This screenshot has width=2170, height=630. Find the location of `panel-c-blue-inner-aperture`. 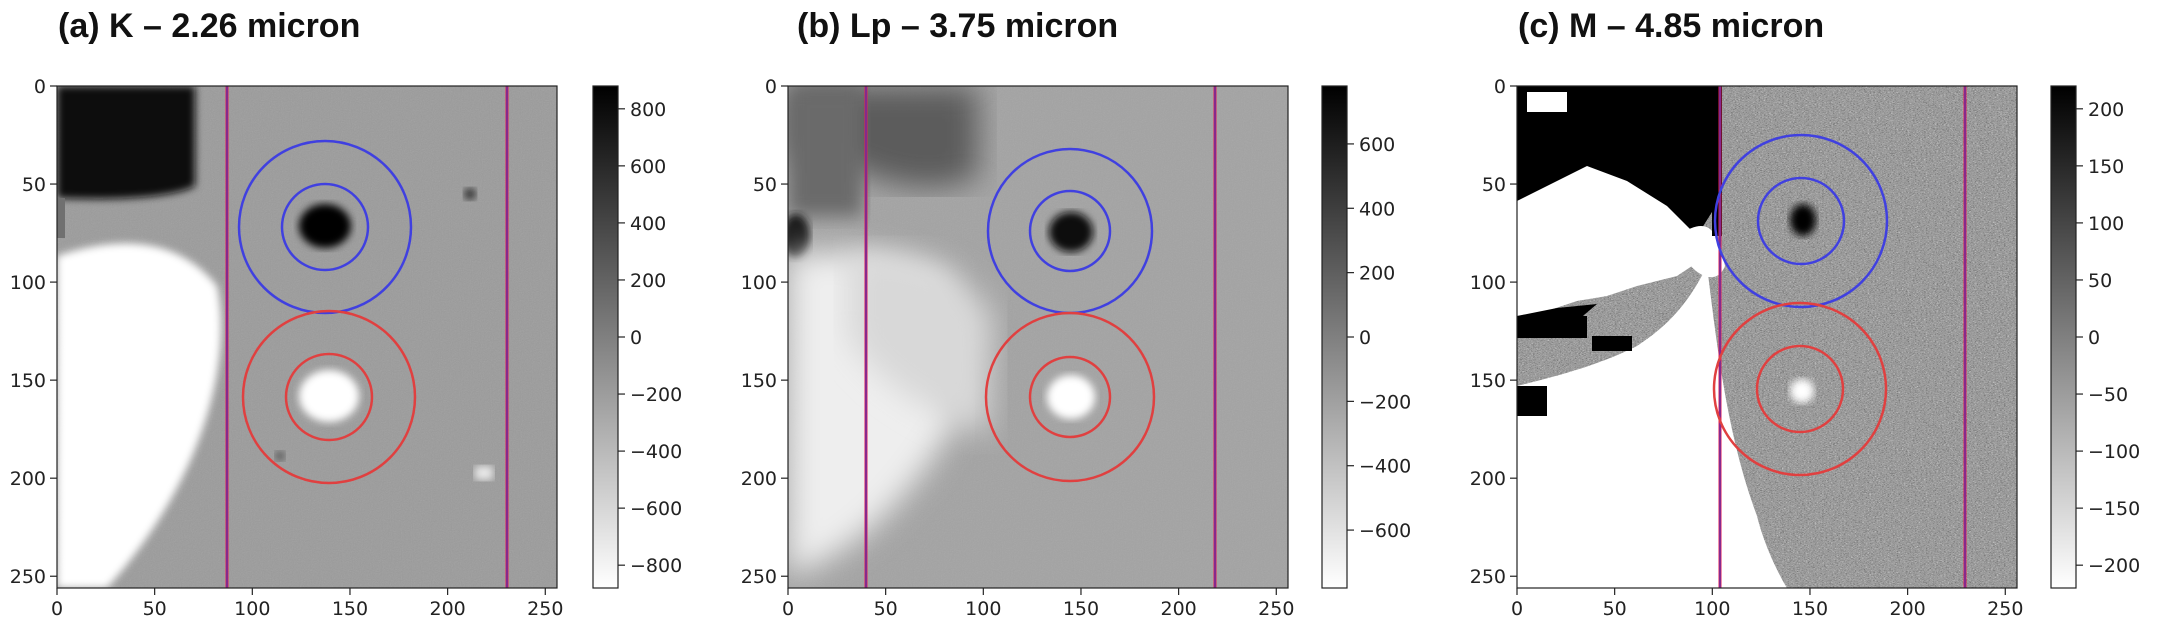

panel-c-blue-inner-aperture is located at coordinates (1801, 221).